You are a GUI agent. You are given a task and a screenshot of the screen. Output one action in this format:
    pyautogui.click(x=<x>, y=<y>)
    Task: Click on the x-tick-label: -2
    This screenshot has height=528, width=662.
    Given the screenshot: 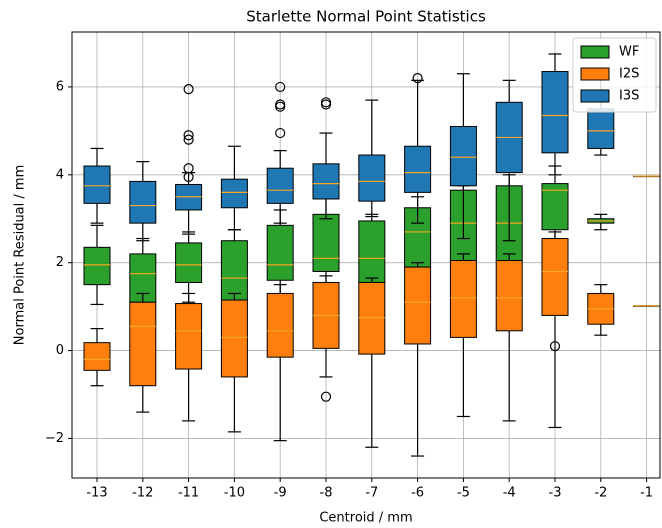 What is the action you would take?
    pyautogui.click(x=600, y=493)
    